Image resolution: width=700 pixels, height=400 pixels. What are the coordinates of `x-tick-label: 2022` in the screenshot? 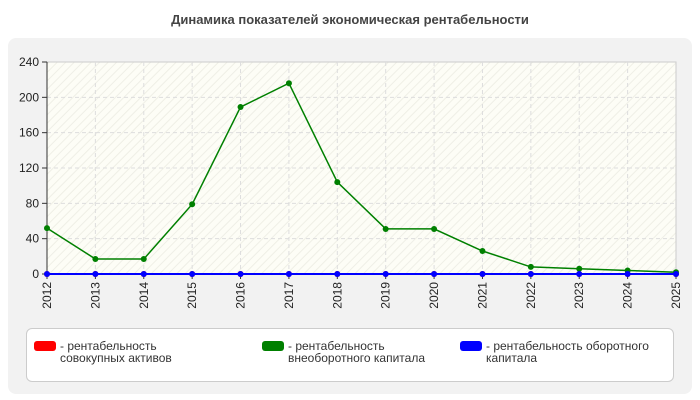 It's located at (531, 295).